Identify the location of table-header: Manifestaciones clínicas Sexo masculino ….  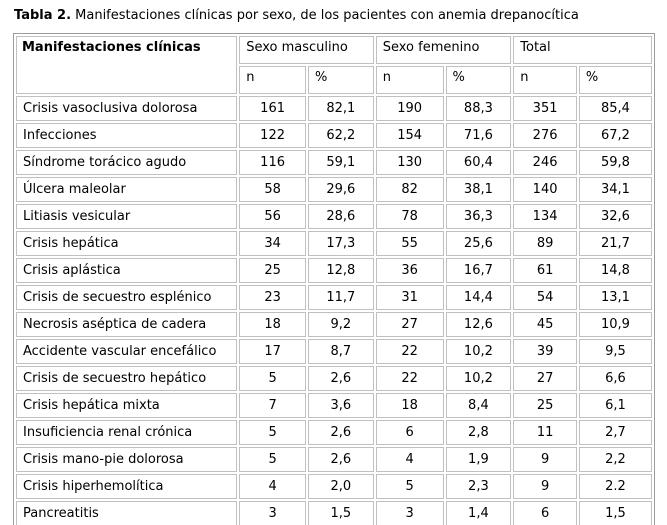
(334, 65).